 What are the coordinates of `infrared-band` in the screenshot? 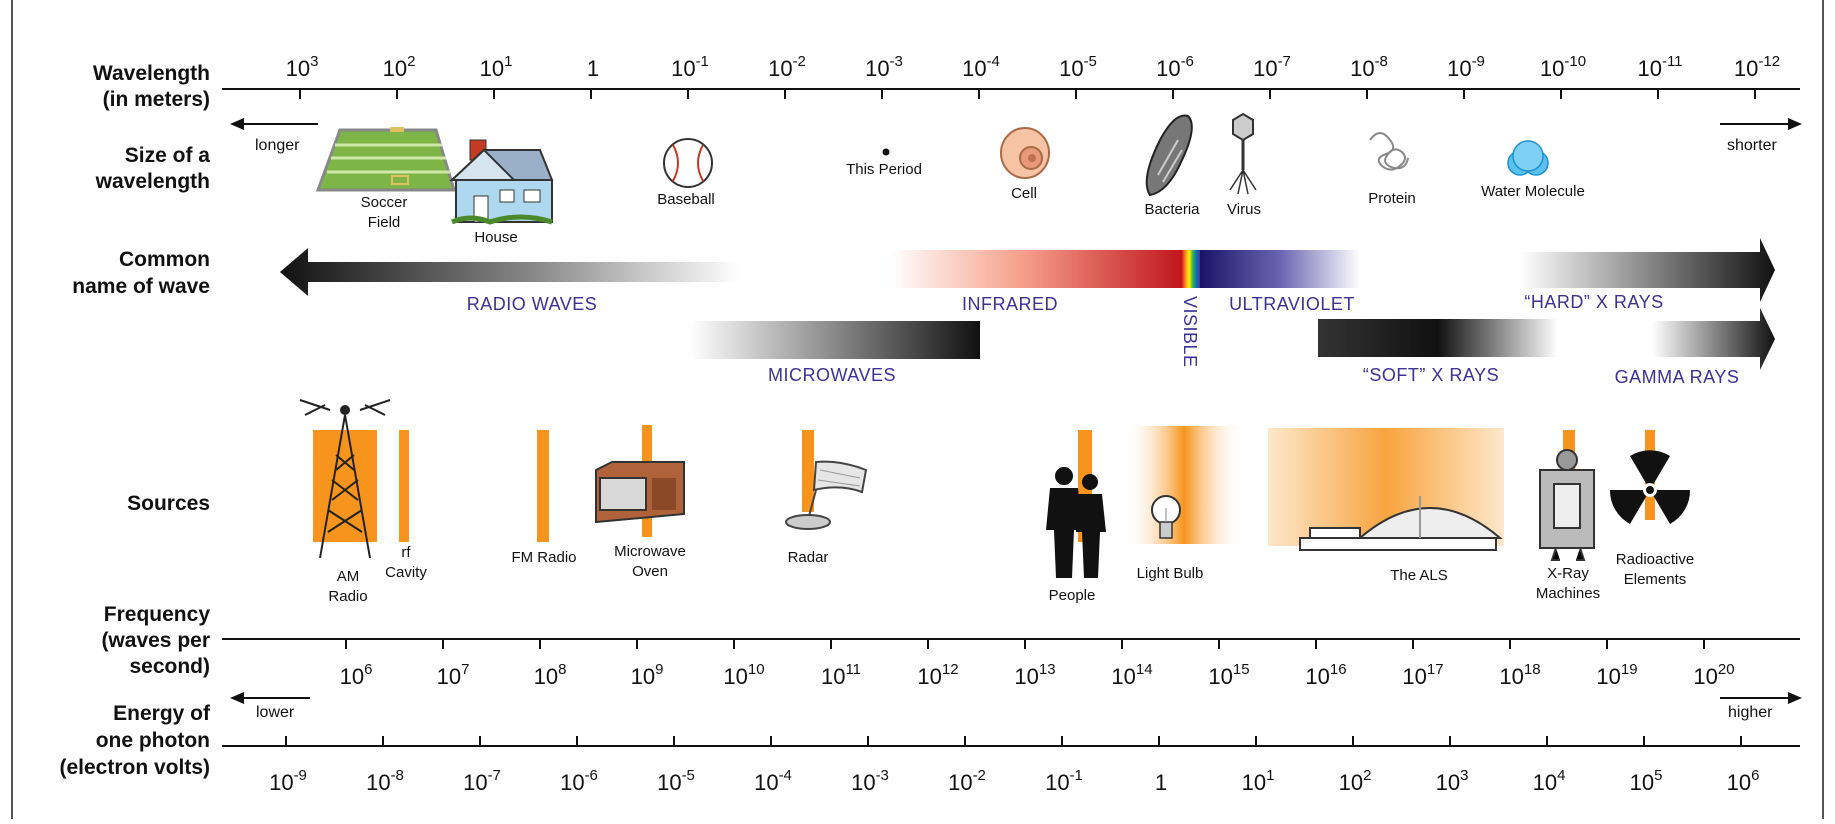 It's located at (1036, 269).